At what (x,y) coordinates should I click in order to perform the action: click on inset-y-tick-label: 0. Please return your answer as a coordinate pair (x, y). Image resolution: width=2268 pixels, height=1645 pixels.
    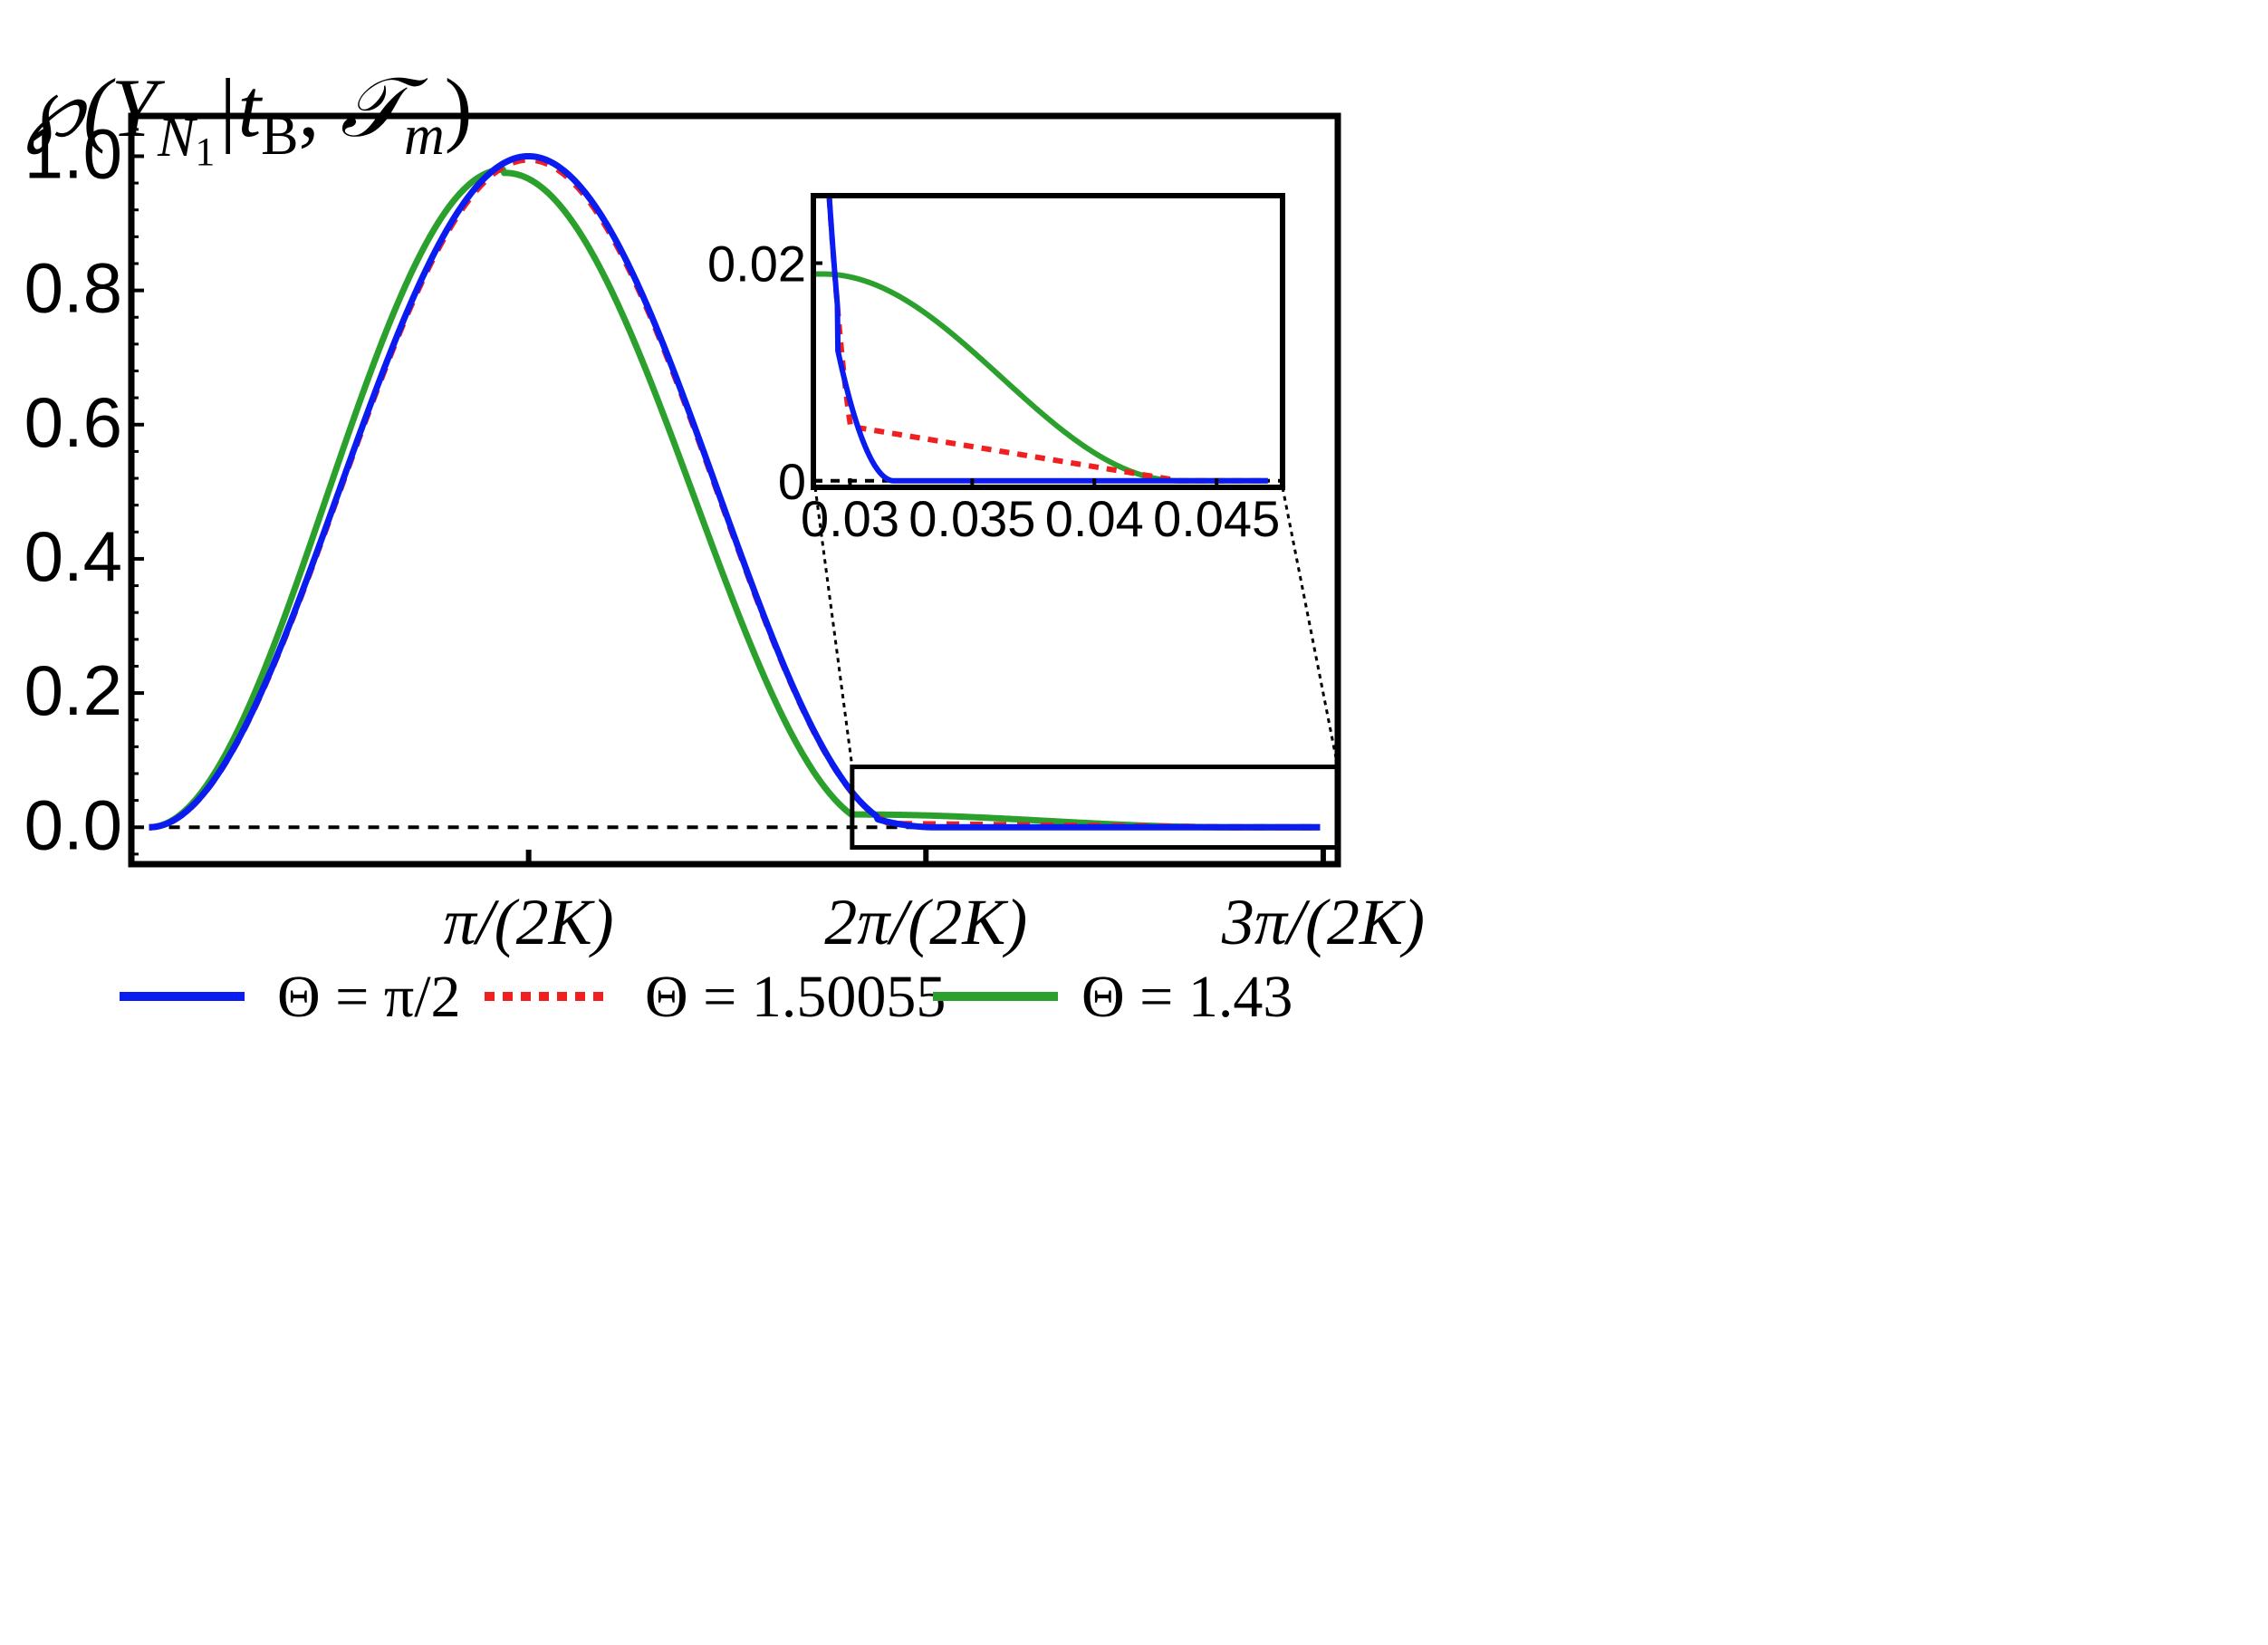
    Looking at the image, I should click on (792, 481).